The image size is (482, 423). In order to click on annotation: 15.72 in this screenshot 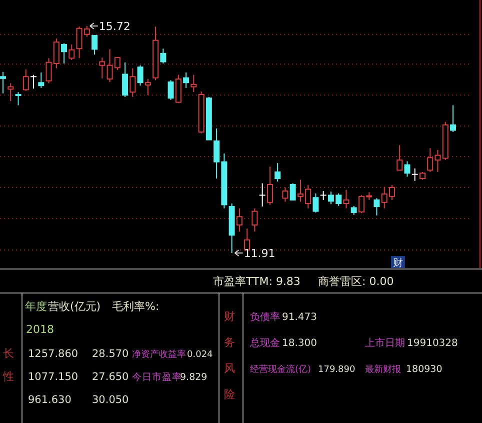, I will do `click(114, 26)`.